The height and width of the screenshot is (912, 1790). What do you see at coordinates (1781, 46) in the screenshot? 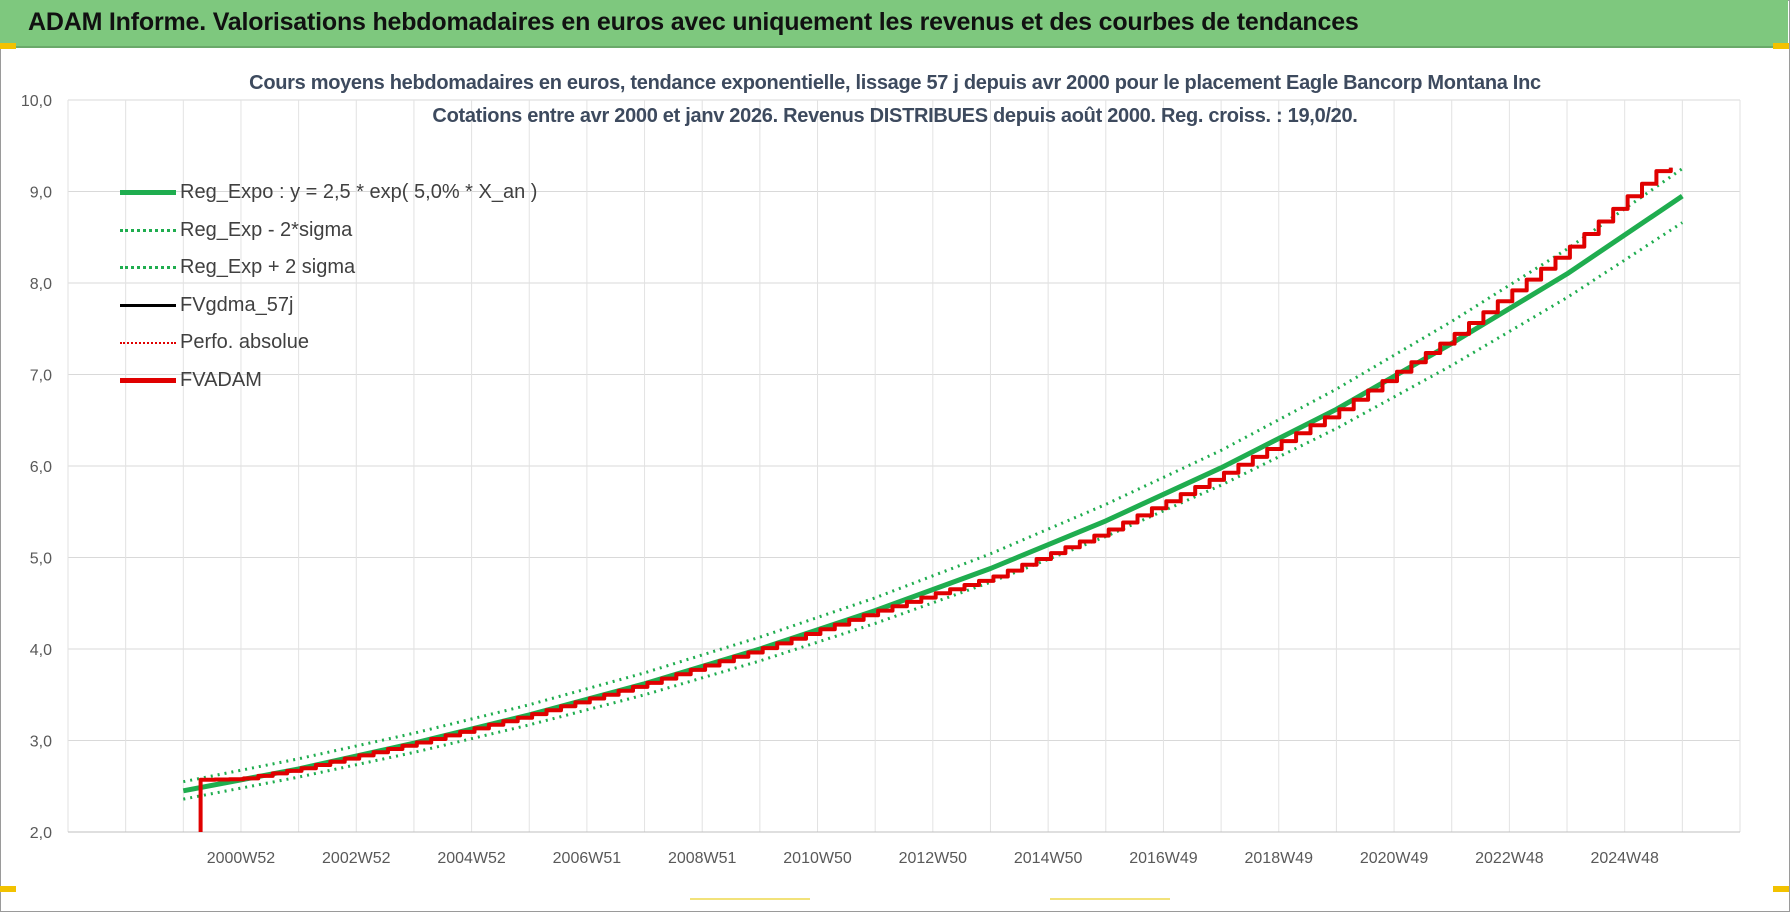
I see `corner-mark-top-right` at bounding box center [1781, 46].